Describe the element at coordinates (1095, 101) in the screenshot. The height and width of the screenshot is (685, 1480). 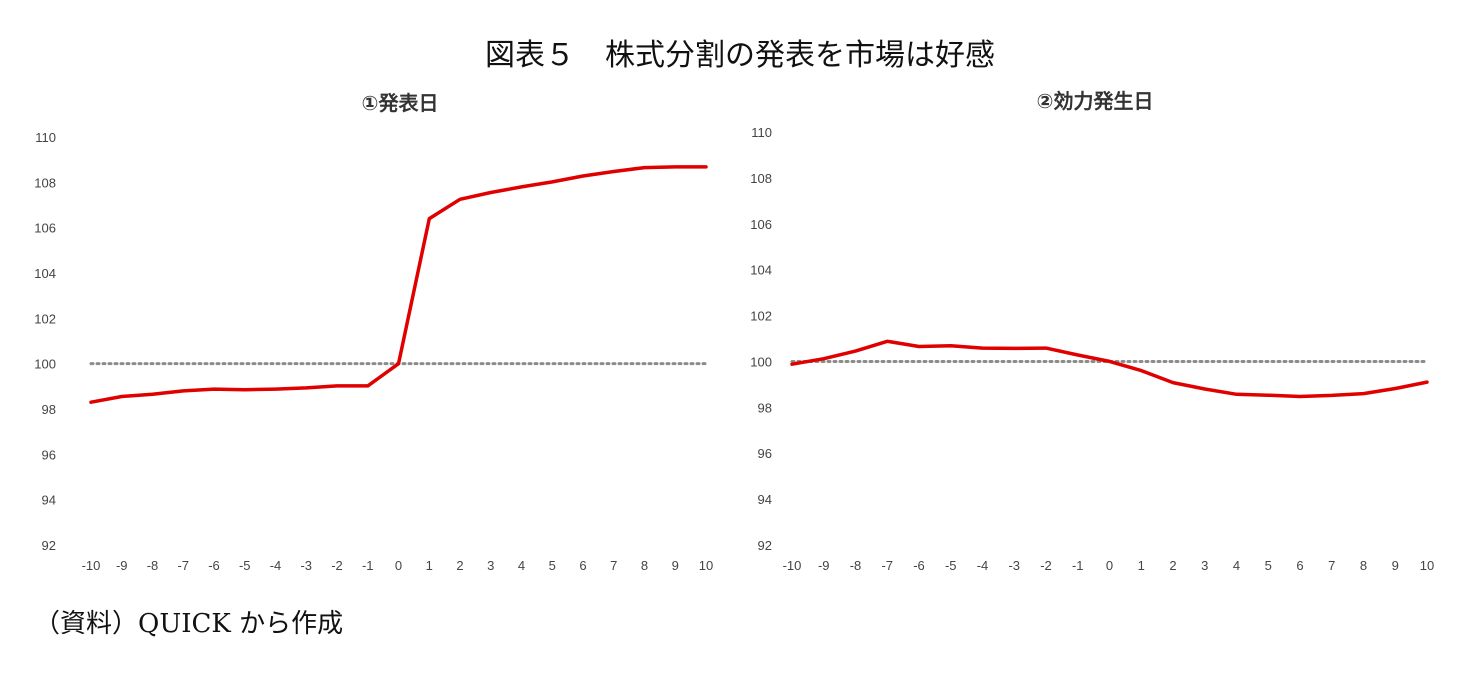
I see `chart-title: ②効力発生日` at that location.